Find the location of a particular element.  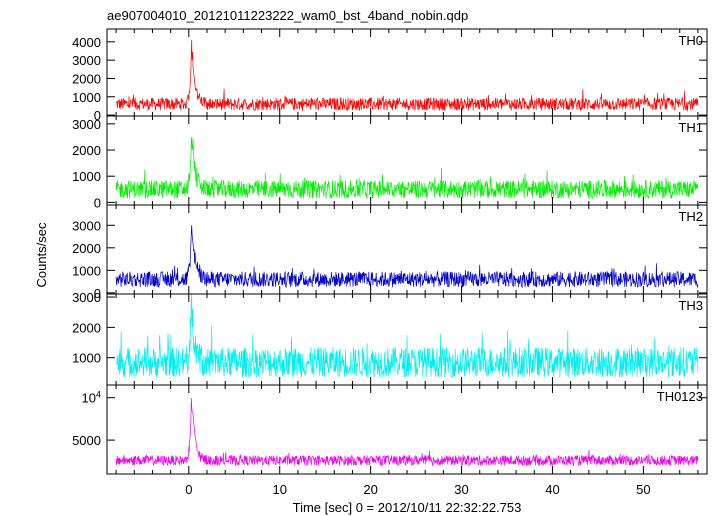

x-tick-label: 0 is located at coordinates (188, 489).